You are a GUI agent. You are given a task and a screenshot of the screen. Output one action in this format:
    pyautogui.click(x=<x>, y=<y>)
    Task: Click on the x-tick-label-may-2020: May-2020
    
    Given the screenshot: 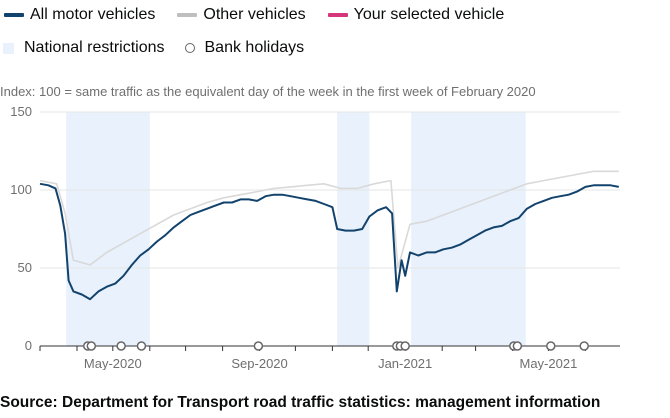 What is the action you would take?
    pyautogui.click(x=113, y=363)
    